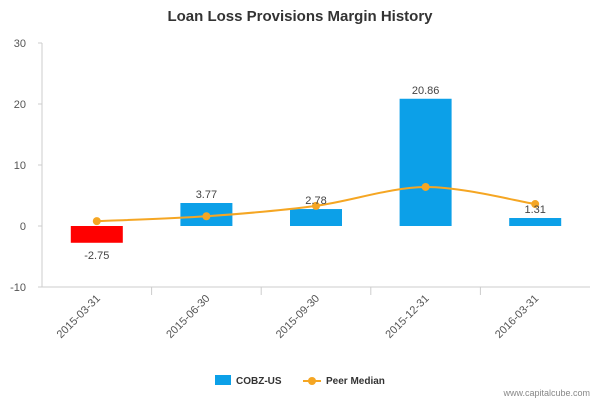 The width and height of the screenshot is (600, 400). Describe the element at coordinates (18, 288) in the screenshot. I see `y-tick-label: -10` at that location.